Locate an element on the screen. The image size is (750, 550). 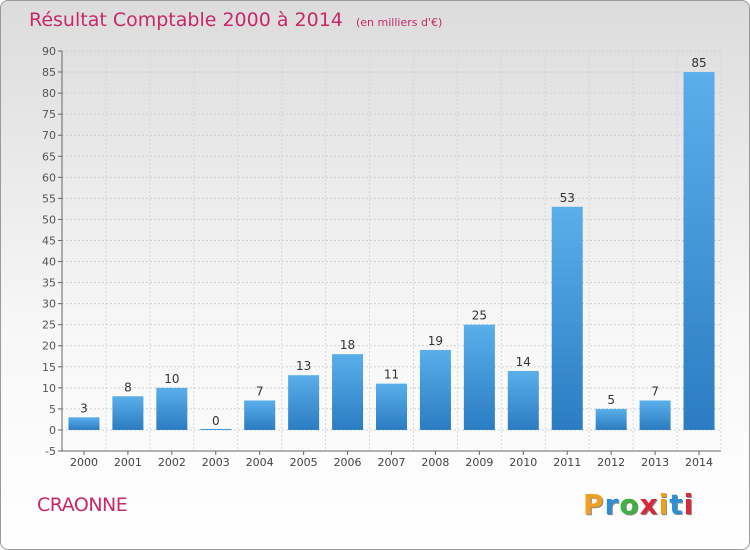
logo-letter: x is located at coordinates (649, 504).